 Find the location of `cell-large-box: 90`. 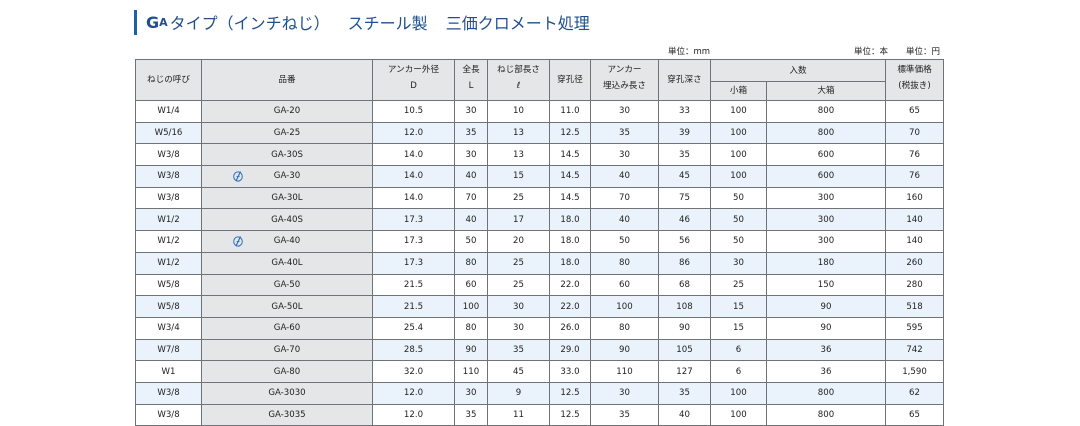

cell-large-box: 90 is located at coordinates (826, 328).